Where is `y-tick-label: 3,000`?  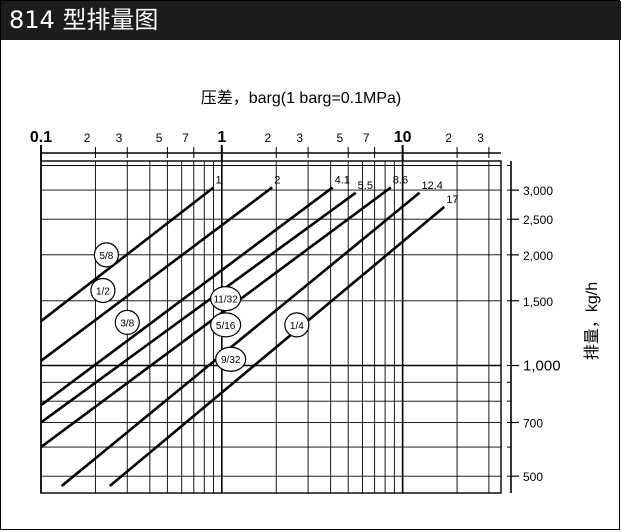 y-tick-label: 3,000 is located at coordinates (538, 191).